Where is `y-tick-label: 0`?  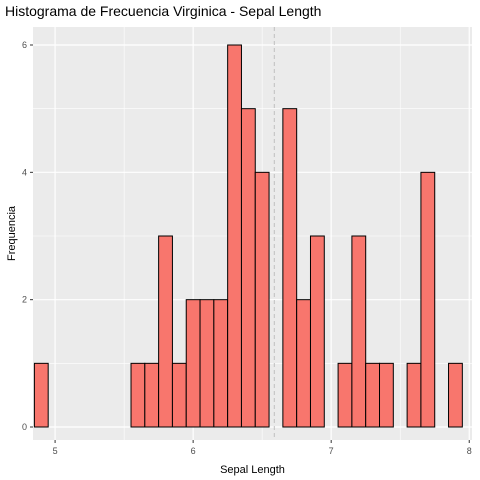 y-tick-label: 0 is located at coordinates (24, 427).